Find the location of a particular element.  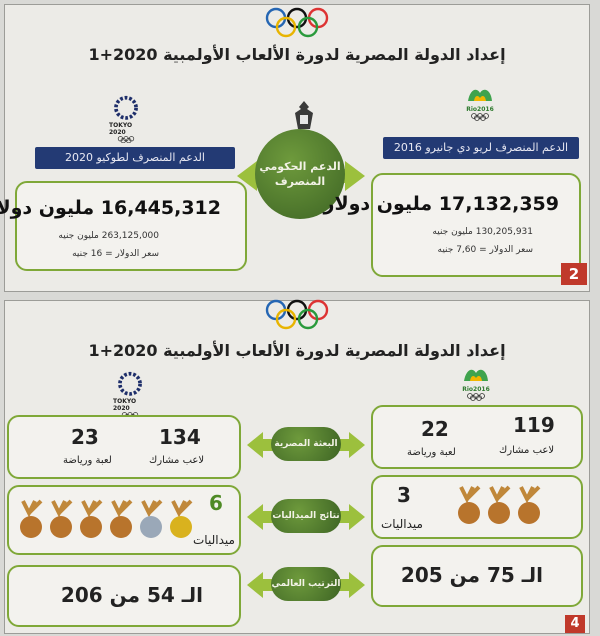

egypt-eagle-icon is located at coordinates (304, 115).